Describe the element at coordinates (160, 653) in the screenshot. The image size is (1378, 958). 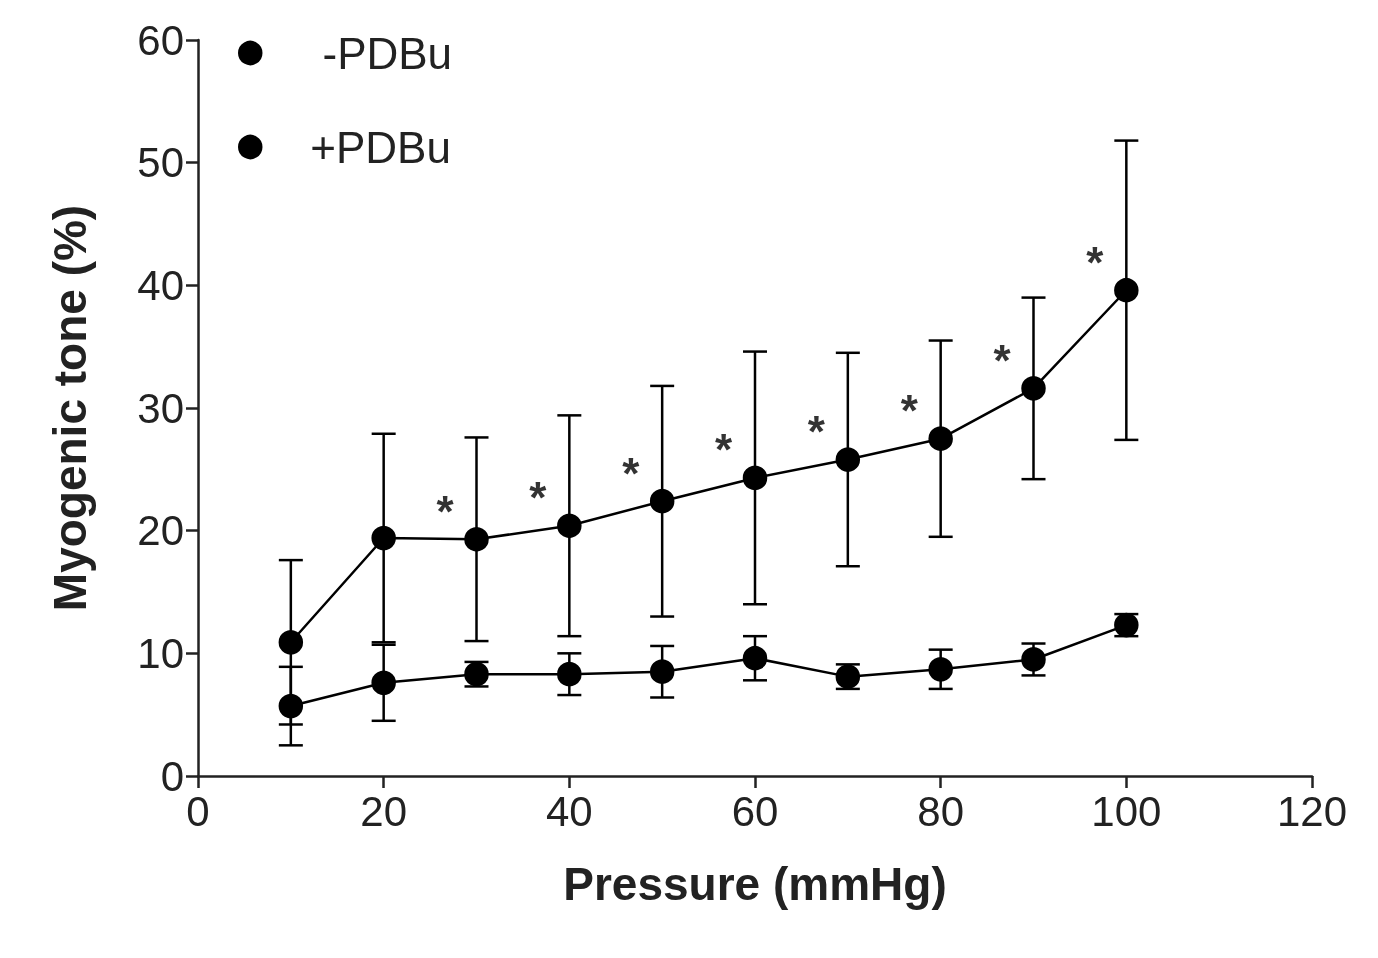
I see `y-tick-label: 10` at that location.